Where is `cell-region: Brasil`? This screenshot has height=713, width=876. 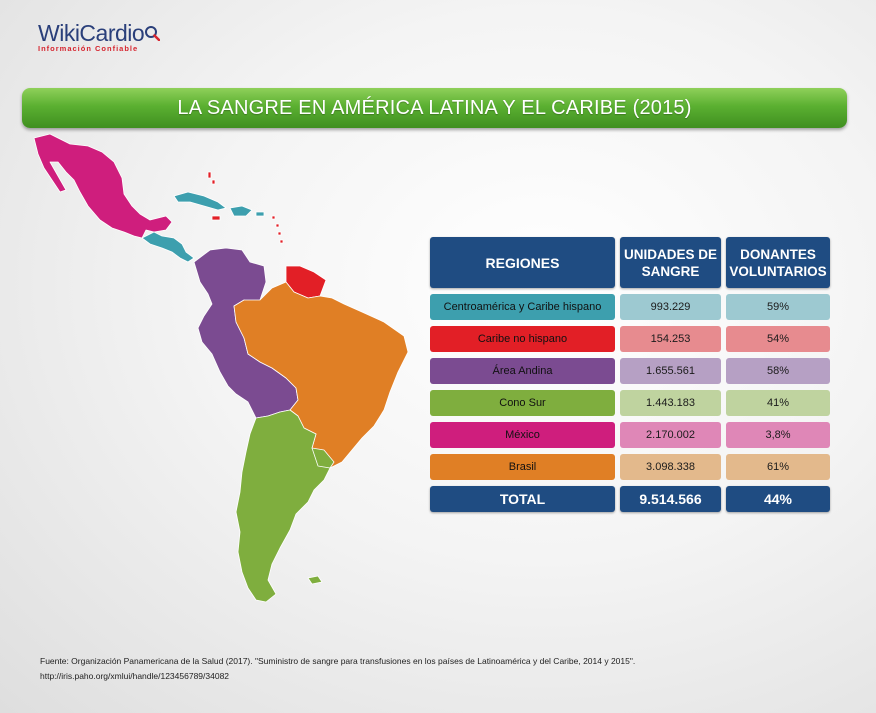 cell-region: Brasil is located at coordinates (522, 467).